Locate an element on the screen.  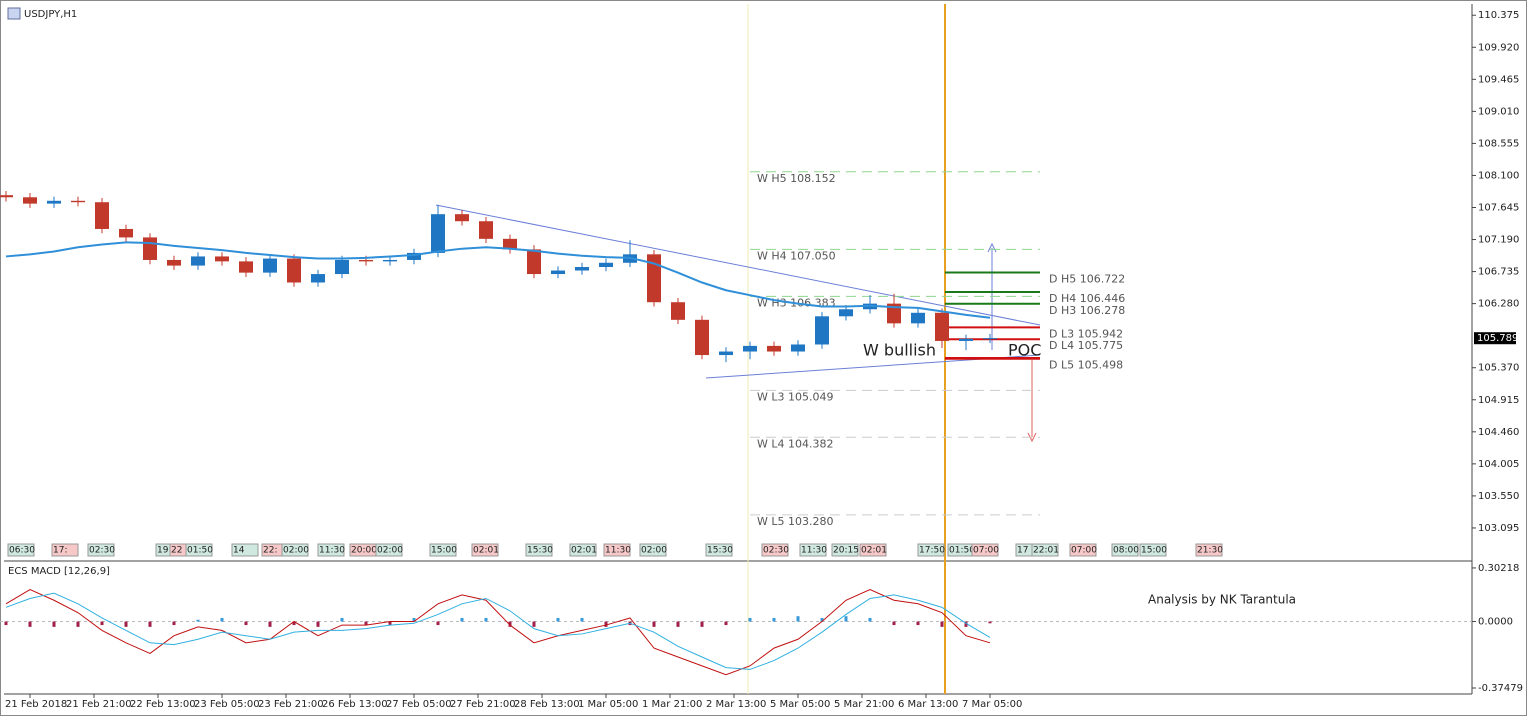
session-label: 22: is located at coordinates (270, 551).